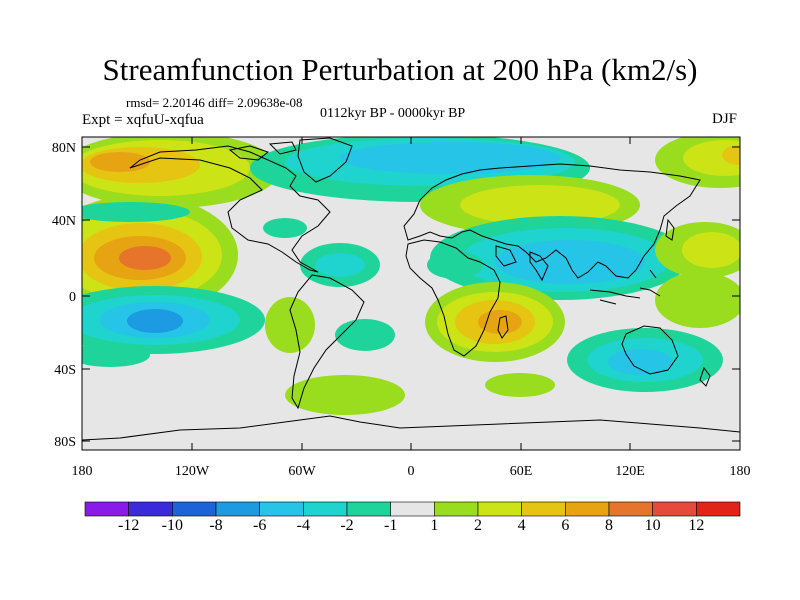 The height and width of the screenshot is (600, 800). What do you see at coordinates (696, 525) in the screenshot?
I see `colorbar-label: 12` at bounding box center [696, 525].